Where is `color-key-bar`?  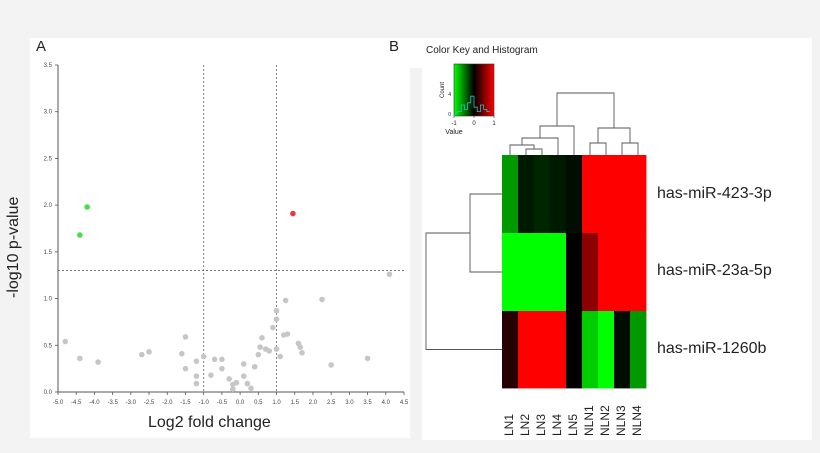 color-key-bar is located at coordinates (474, 90).